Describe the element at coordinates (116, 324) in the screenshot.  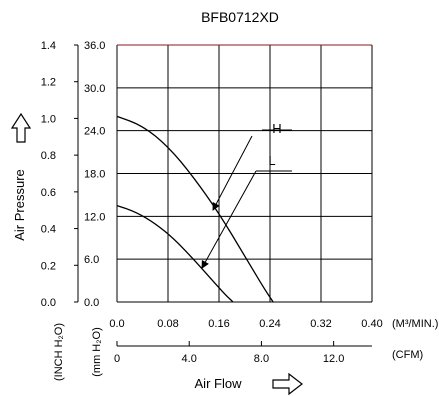
I see `x-tick-label-m3: 0.0` at that location.